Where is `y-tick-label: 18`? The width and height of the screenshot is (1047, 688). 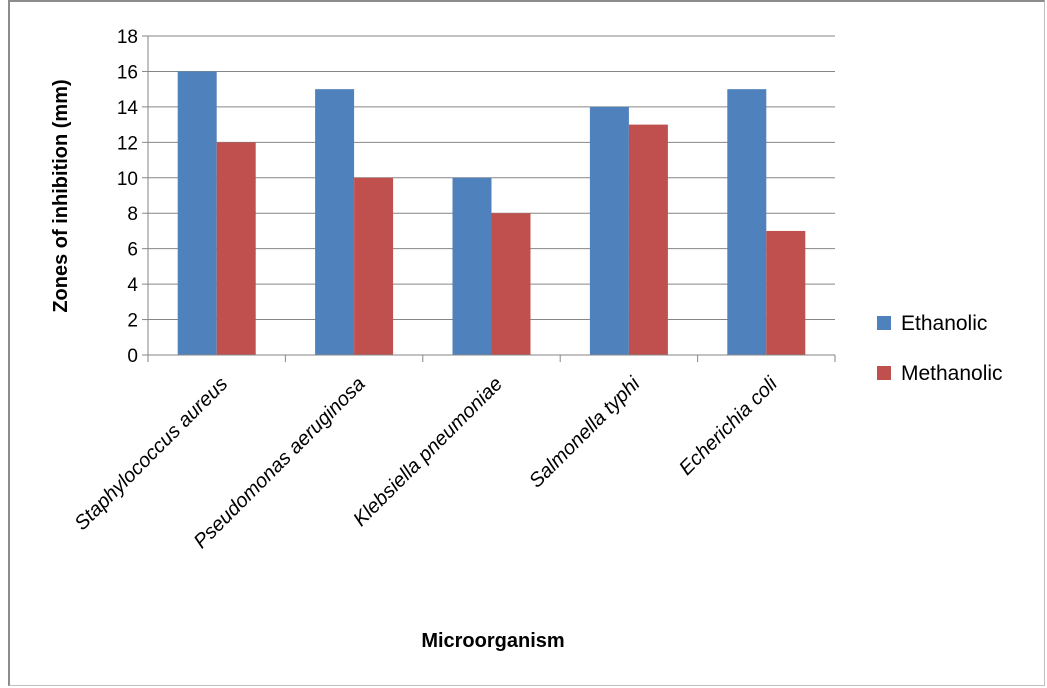
y-tick-label: 18 is located at coordinates (127, 37).